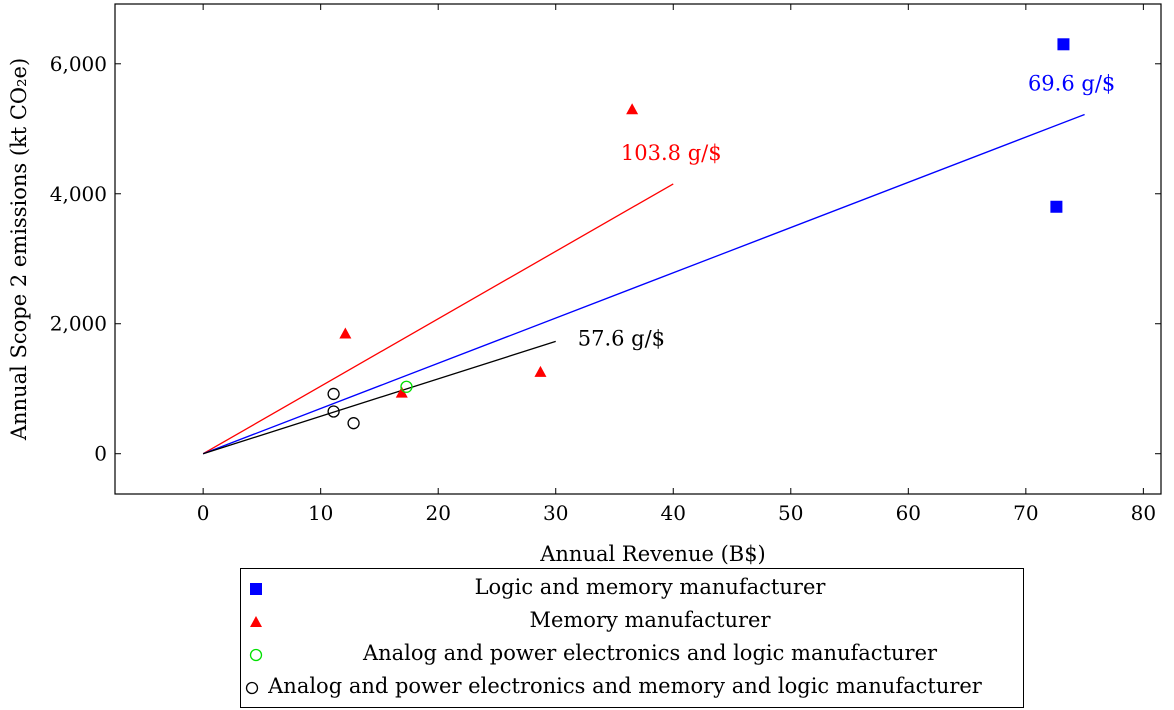  Describe the element at coordinates (100, 454) in the screenshot. I see `y-tick-label: 0` at that location.